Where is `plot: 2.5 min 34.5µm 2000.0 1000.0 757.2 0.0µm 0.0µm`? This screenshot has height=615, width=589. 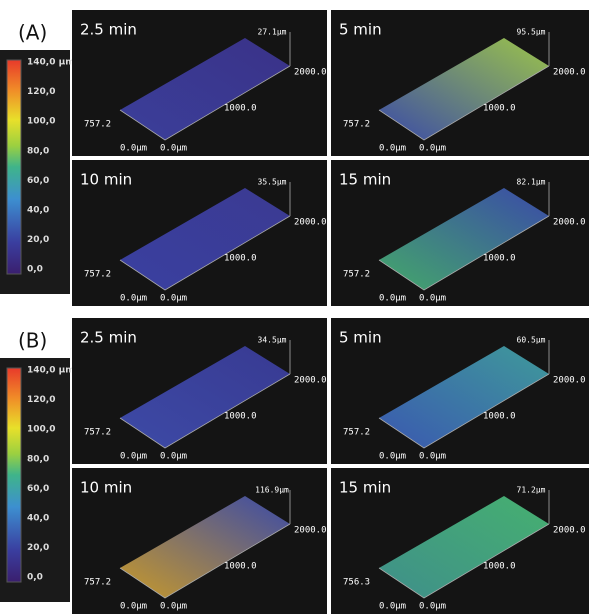
plot: 2.5 min 34.5µm 2000.0 1000.0 757.2 0.0µm 0.0µm is located at coordinates (199, 391).